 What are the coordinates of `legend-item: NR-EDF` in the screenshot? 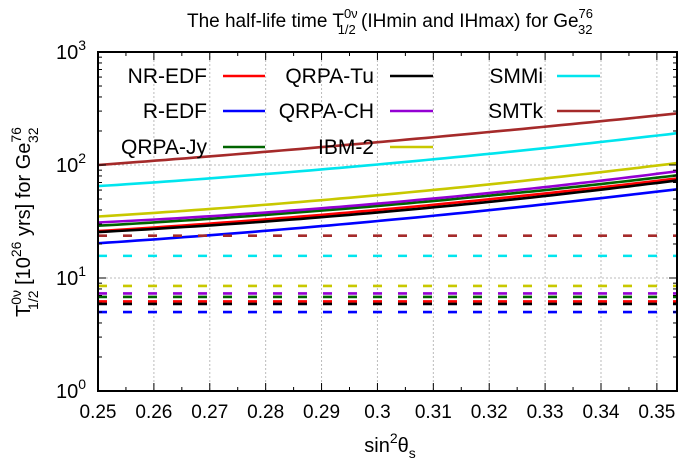 It's located at (196, 76).